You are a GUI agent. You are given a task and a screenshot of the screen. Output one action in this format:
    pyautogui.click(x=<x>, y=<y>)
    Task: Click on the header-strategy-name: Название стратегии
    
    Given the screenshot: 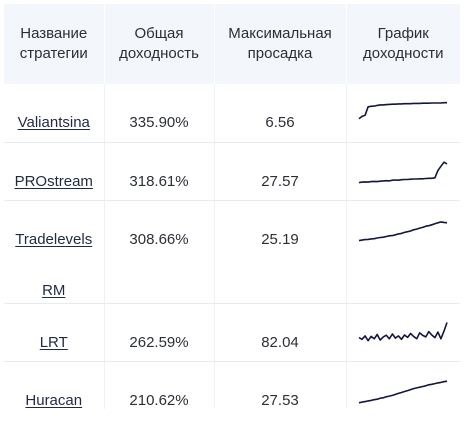 What is the action you would take?
    pyautogui.click(x=54, y=44)
    